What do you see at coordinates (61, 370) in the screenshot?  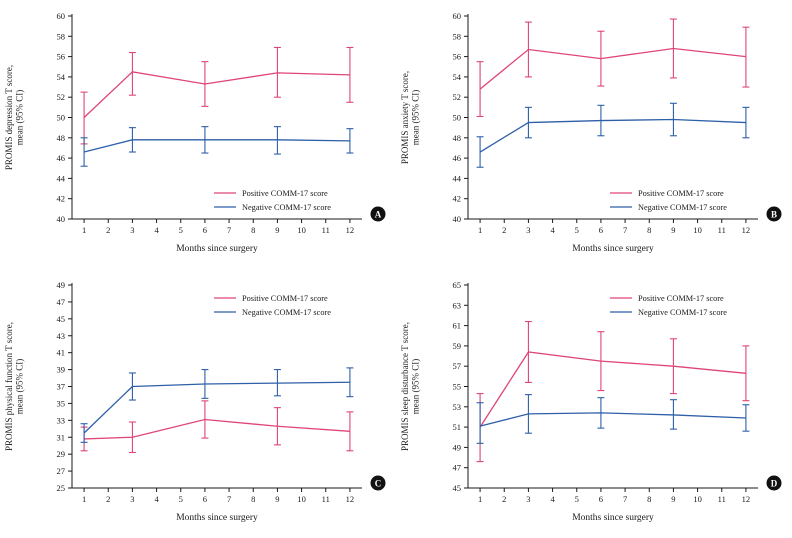 I see `y-tick-label: 39` at bounding box center [61, 370].